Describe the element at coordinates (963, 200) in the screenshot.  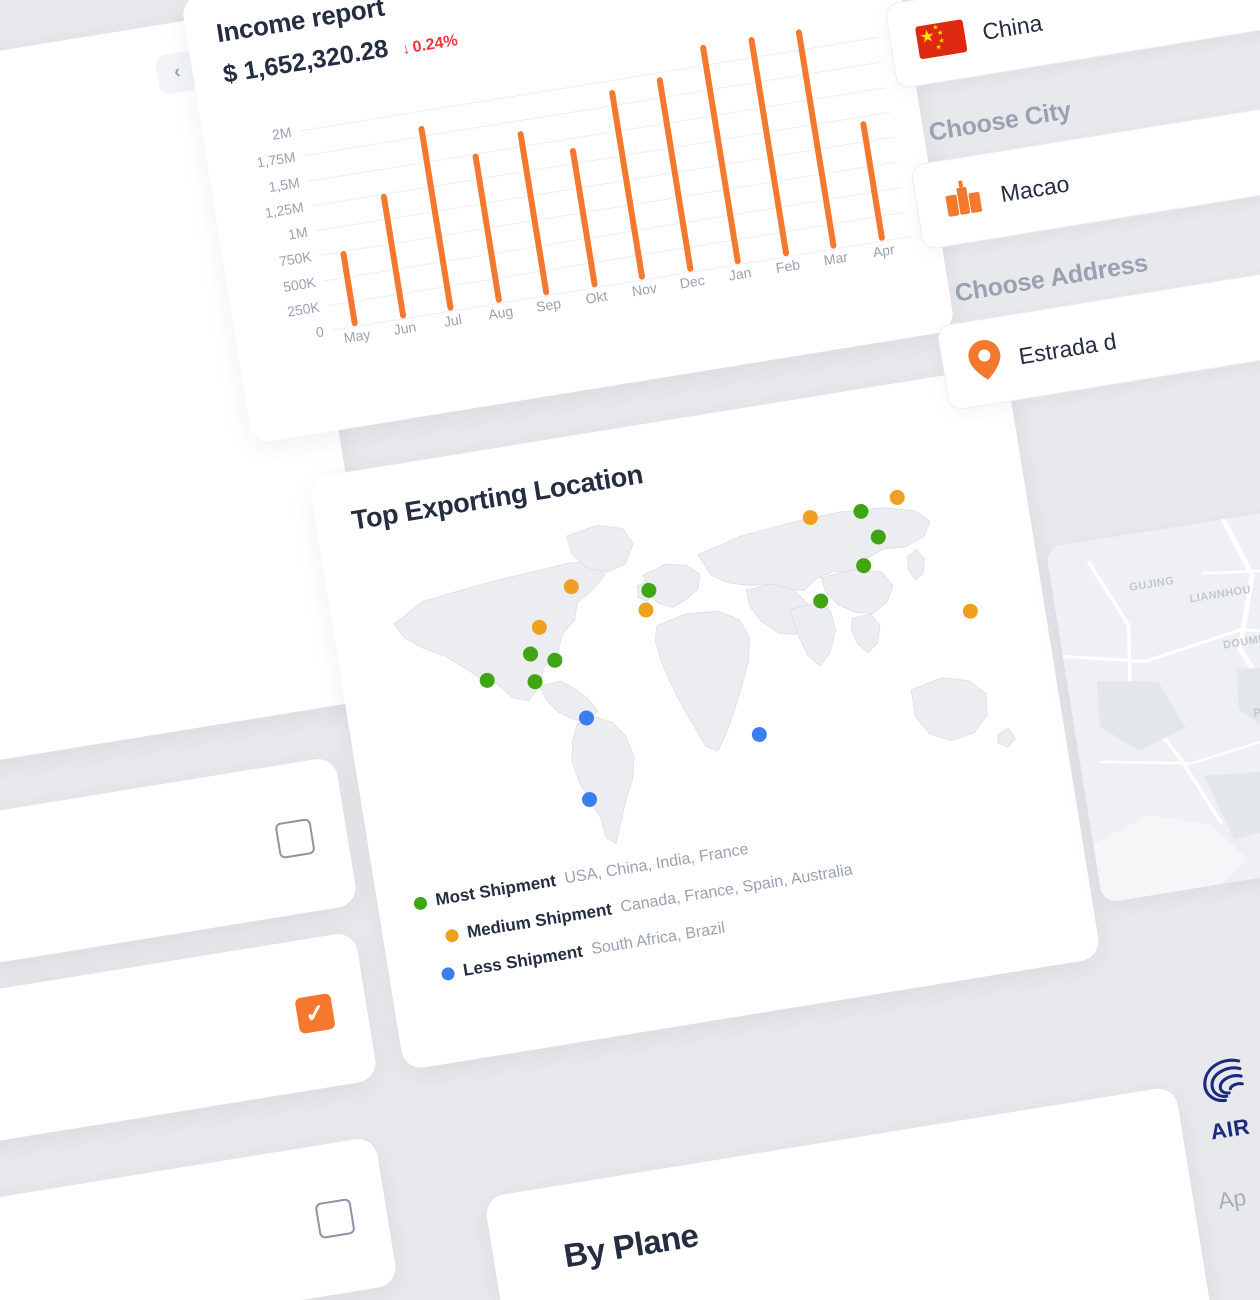
I see `city-buildings-icon` at that location.